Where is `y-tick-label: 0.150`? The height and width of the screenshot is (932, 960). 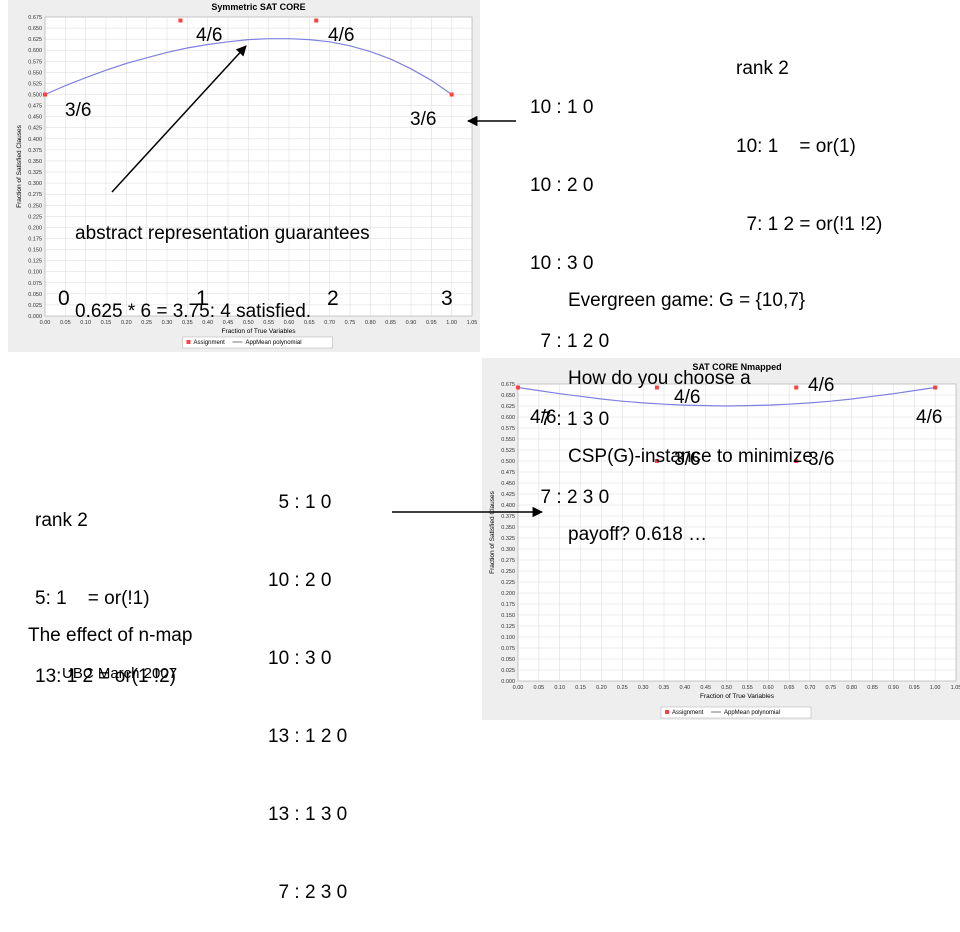 y-tick-label: 0.150 is located at coordinates (35, 251).